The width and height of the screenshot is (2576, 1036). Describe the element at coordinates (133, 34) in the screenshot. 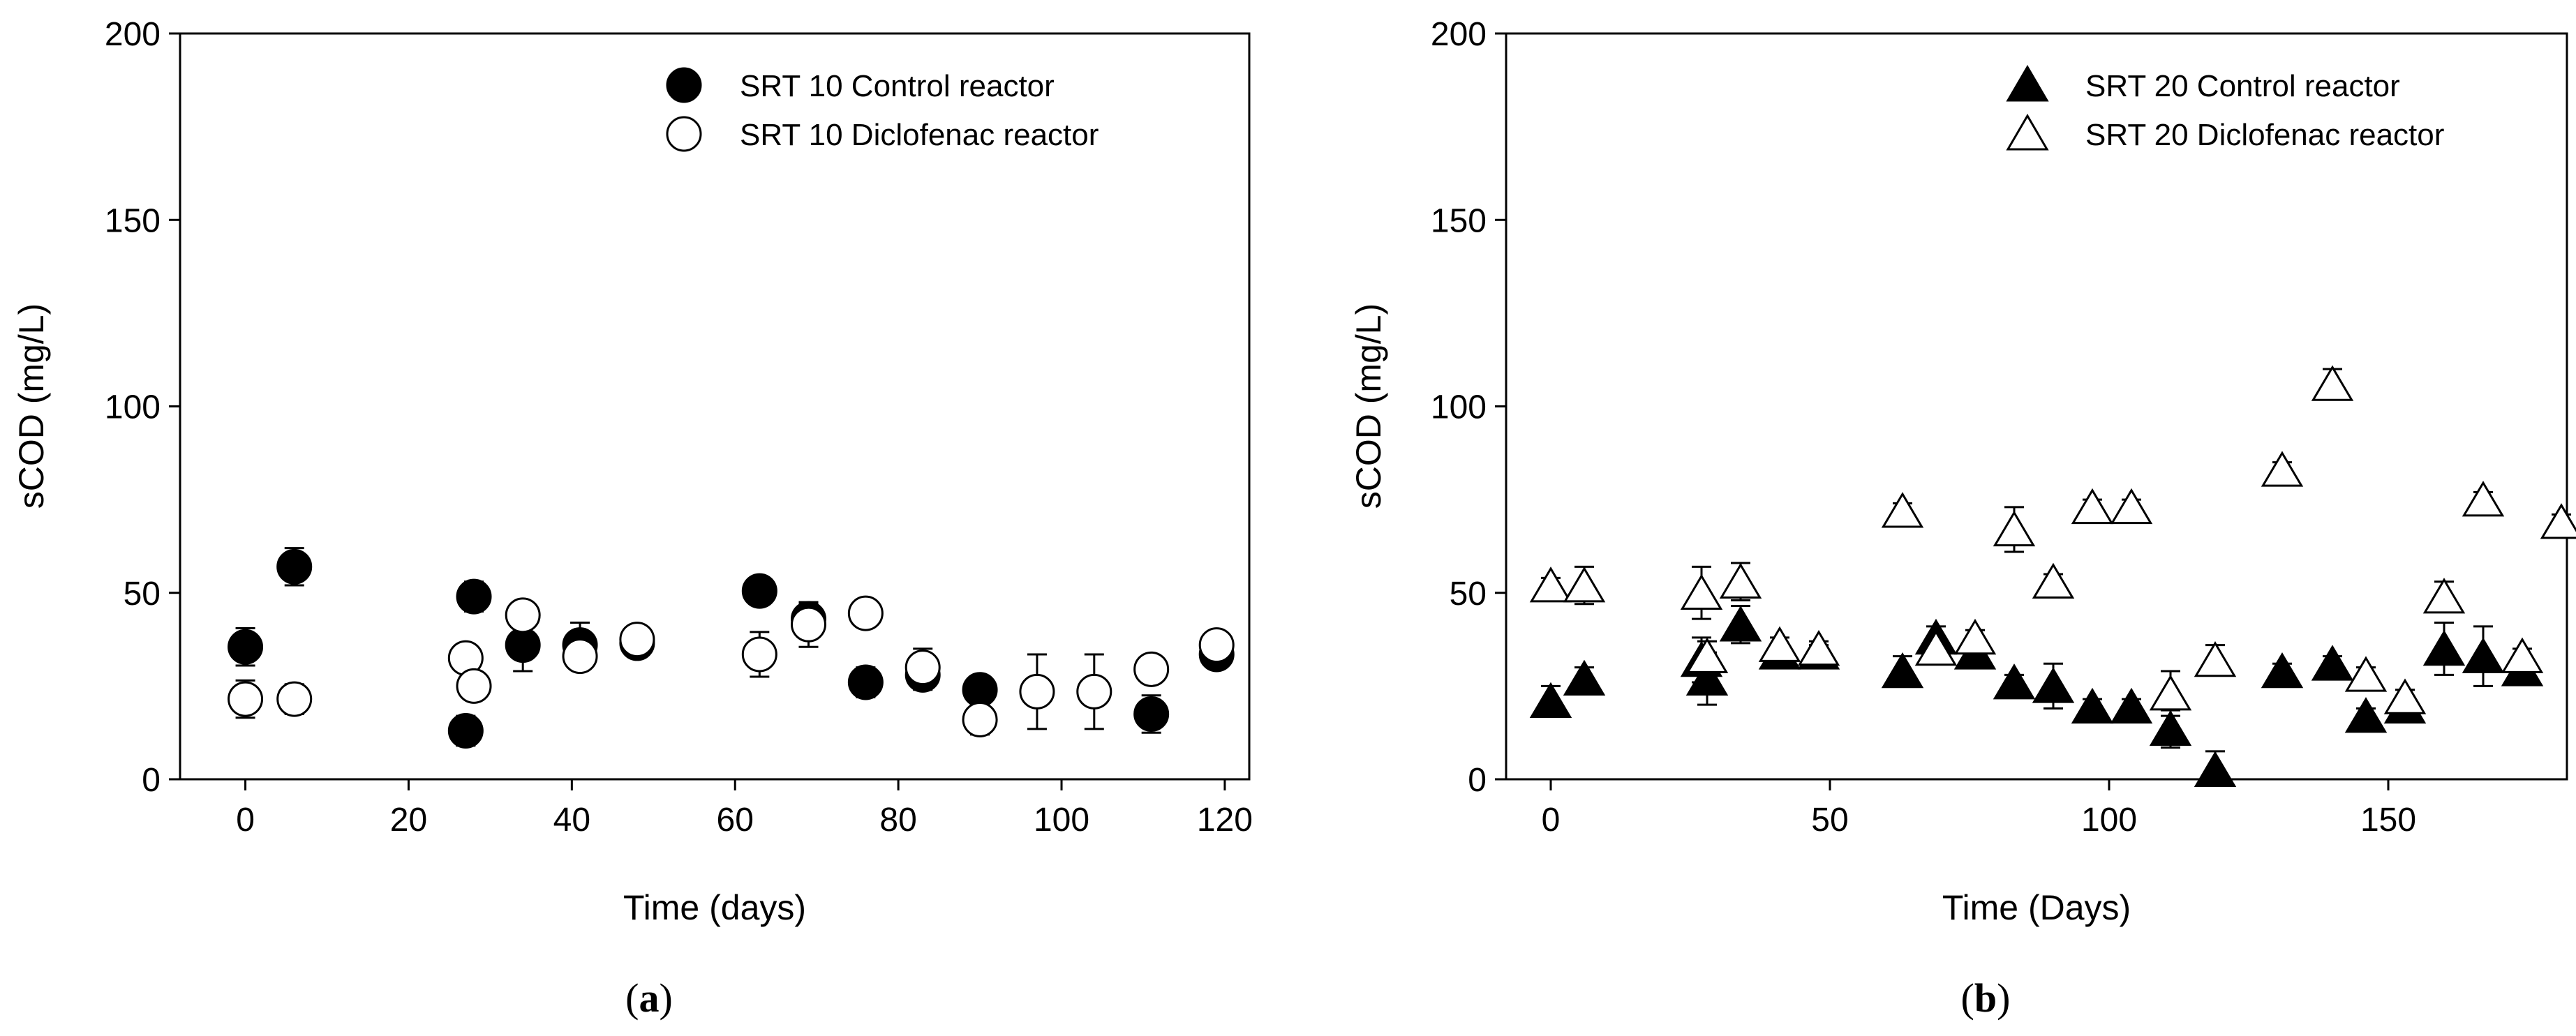

I see `y-tick-label-a: 200` at that location.